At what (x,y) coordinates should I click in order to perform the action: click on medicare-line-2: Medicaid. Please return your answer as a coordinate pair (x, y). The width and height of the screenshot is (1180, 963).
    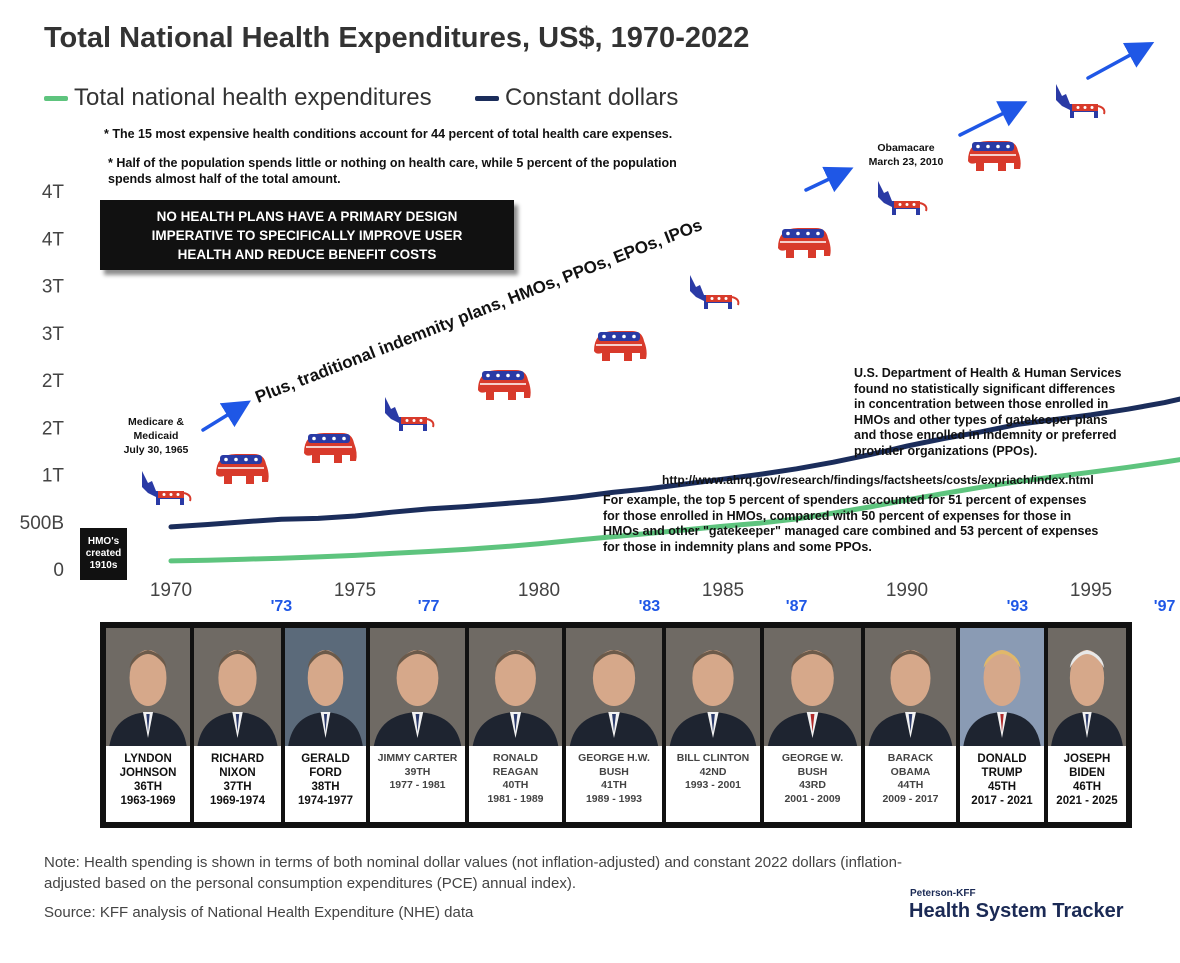
    Looking at the image, I should click on (156, 436).